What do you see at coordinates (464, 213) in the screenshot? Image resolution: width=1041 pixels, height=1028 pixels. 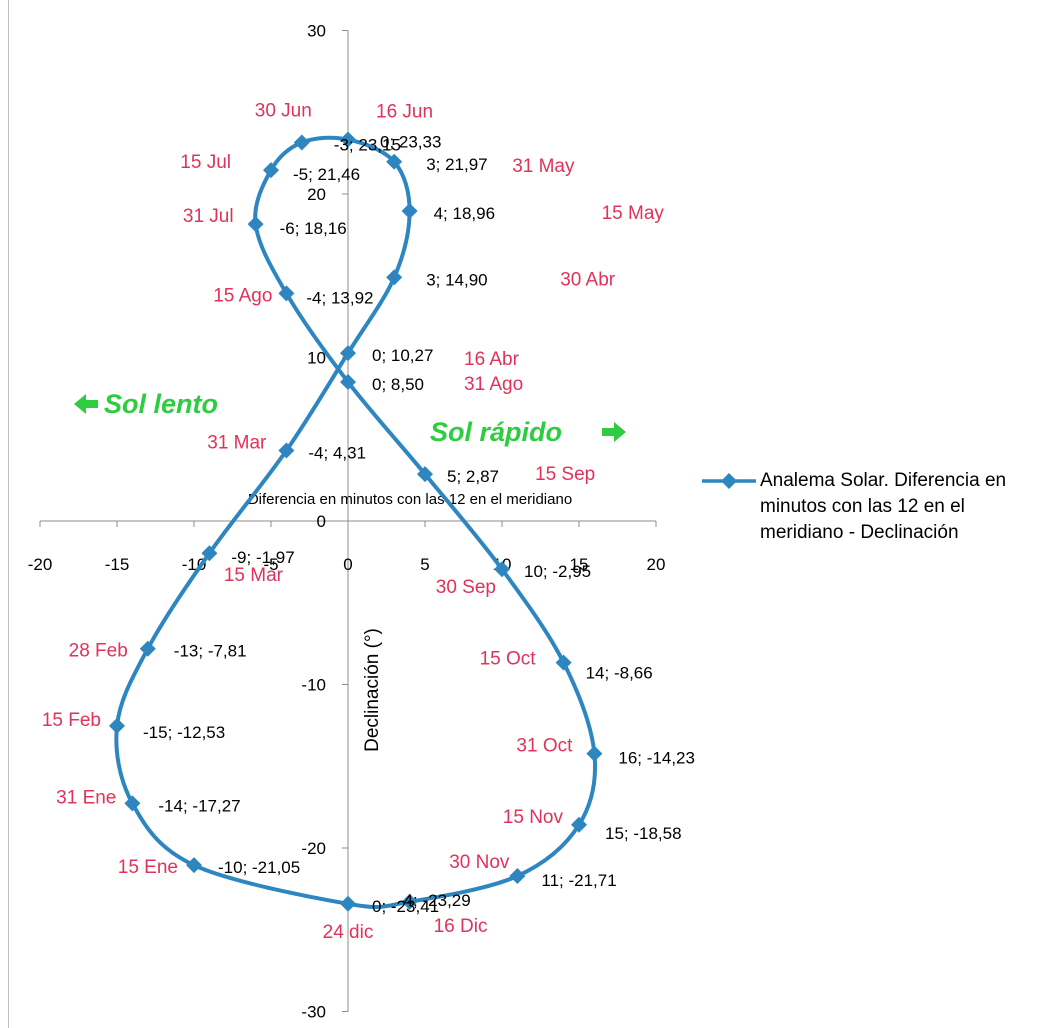 I see `value-label: 4; 18,96` at bounding box center [464, 213].